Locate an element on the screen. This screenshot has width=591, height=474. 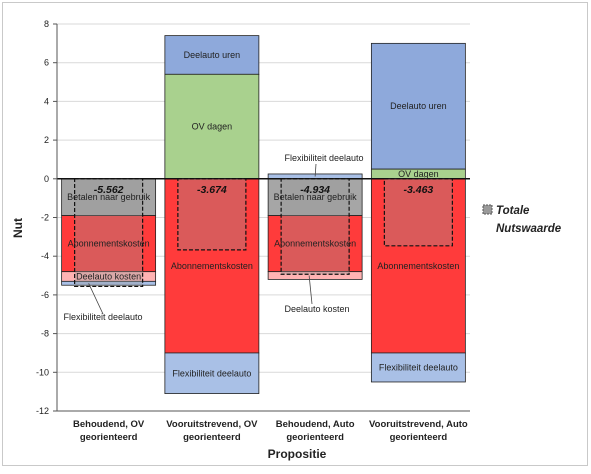
total-label: -5.562 is located at coordinates (109, 190).